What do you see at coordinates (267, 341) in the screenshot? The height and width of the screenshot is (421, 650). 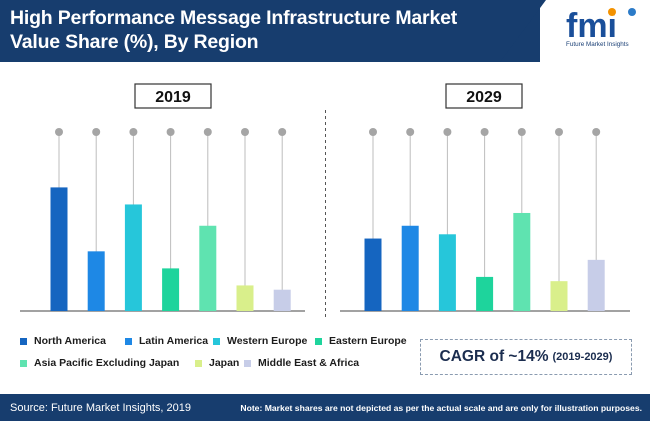 I see `legend-label: Western Europe` at bounding box center [267, 341].